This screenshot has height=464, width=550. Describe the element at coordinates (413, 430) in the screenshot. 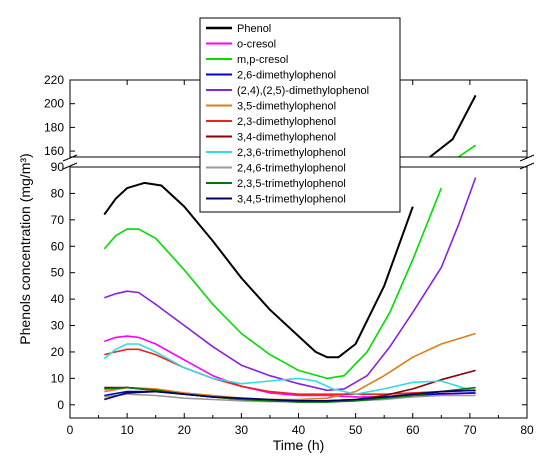

I see `x-tick-label: 60` at that location.